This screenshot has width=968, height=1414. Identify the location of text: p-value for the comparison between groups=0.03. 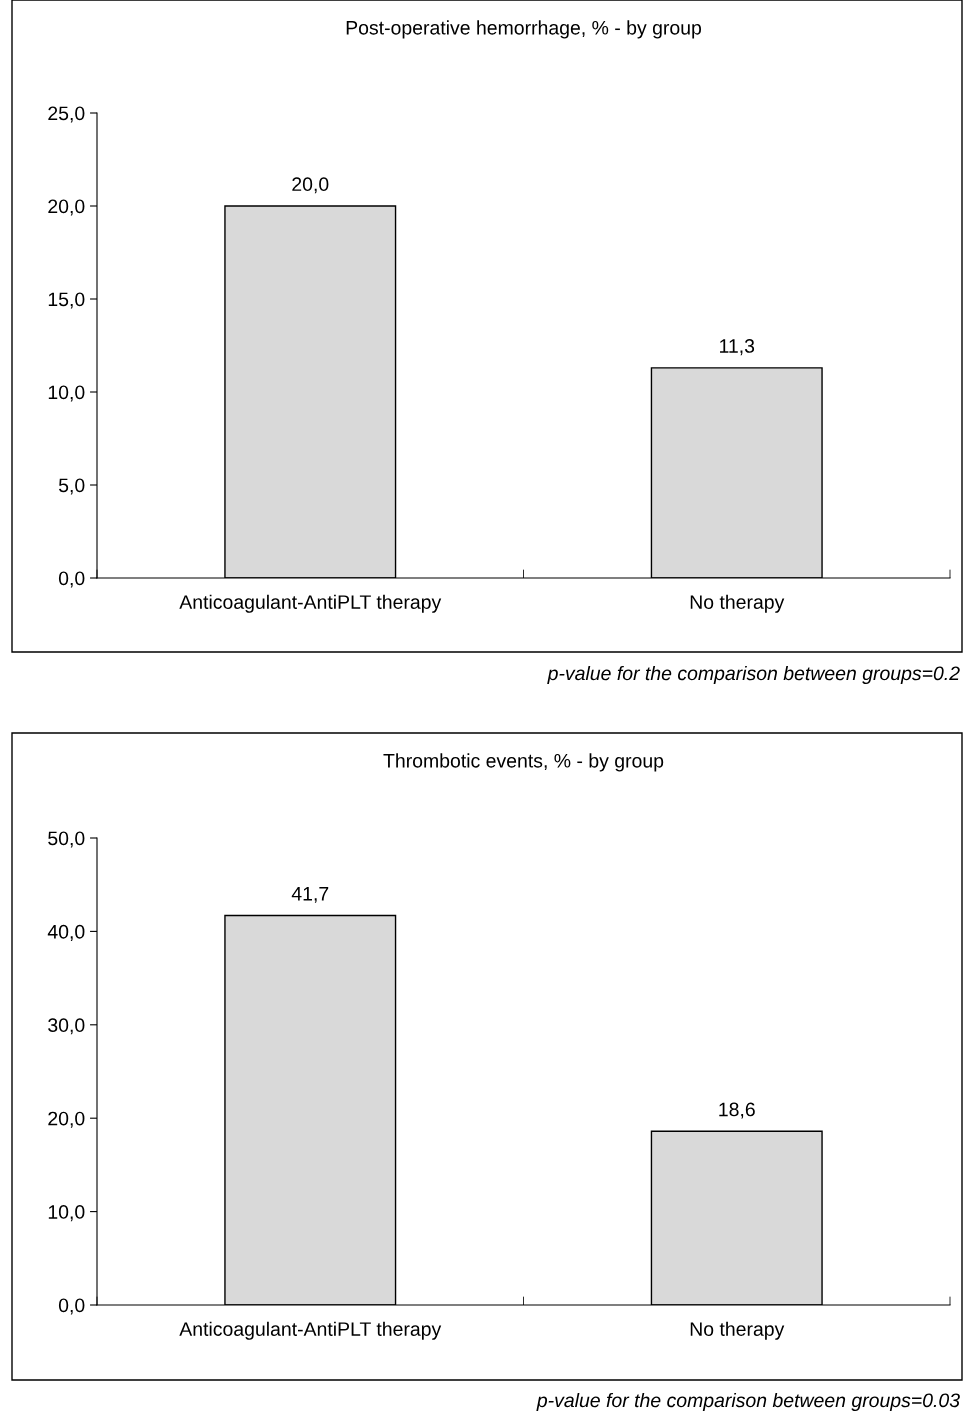
(748, 1402).